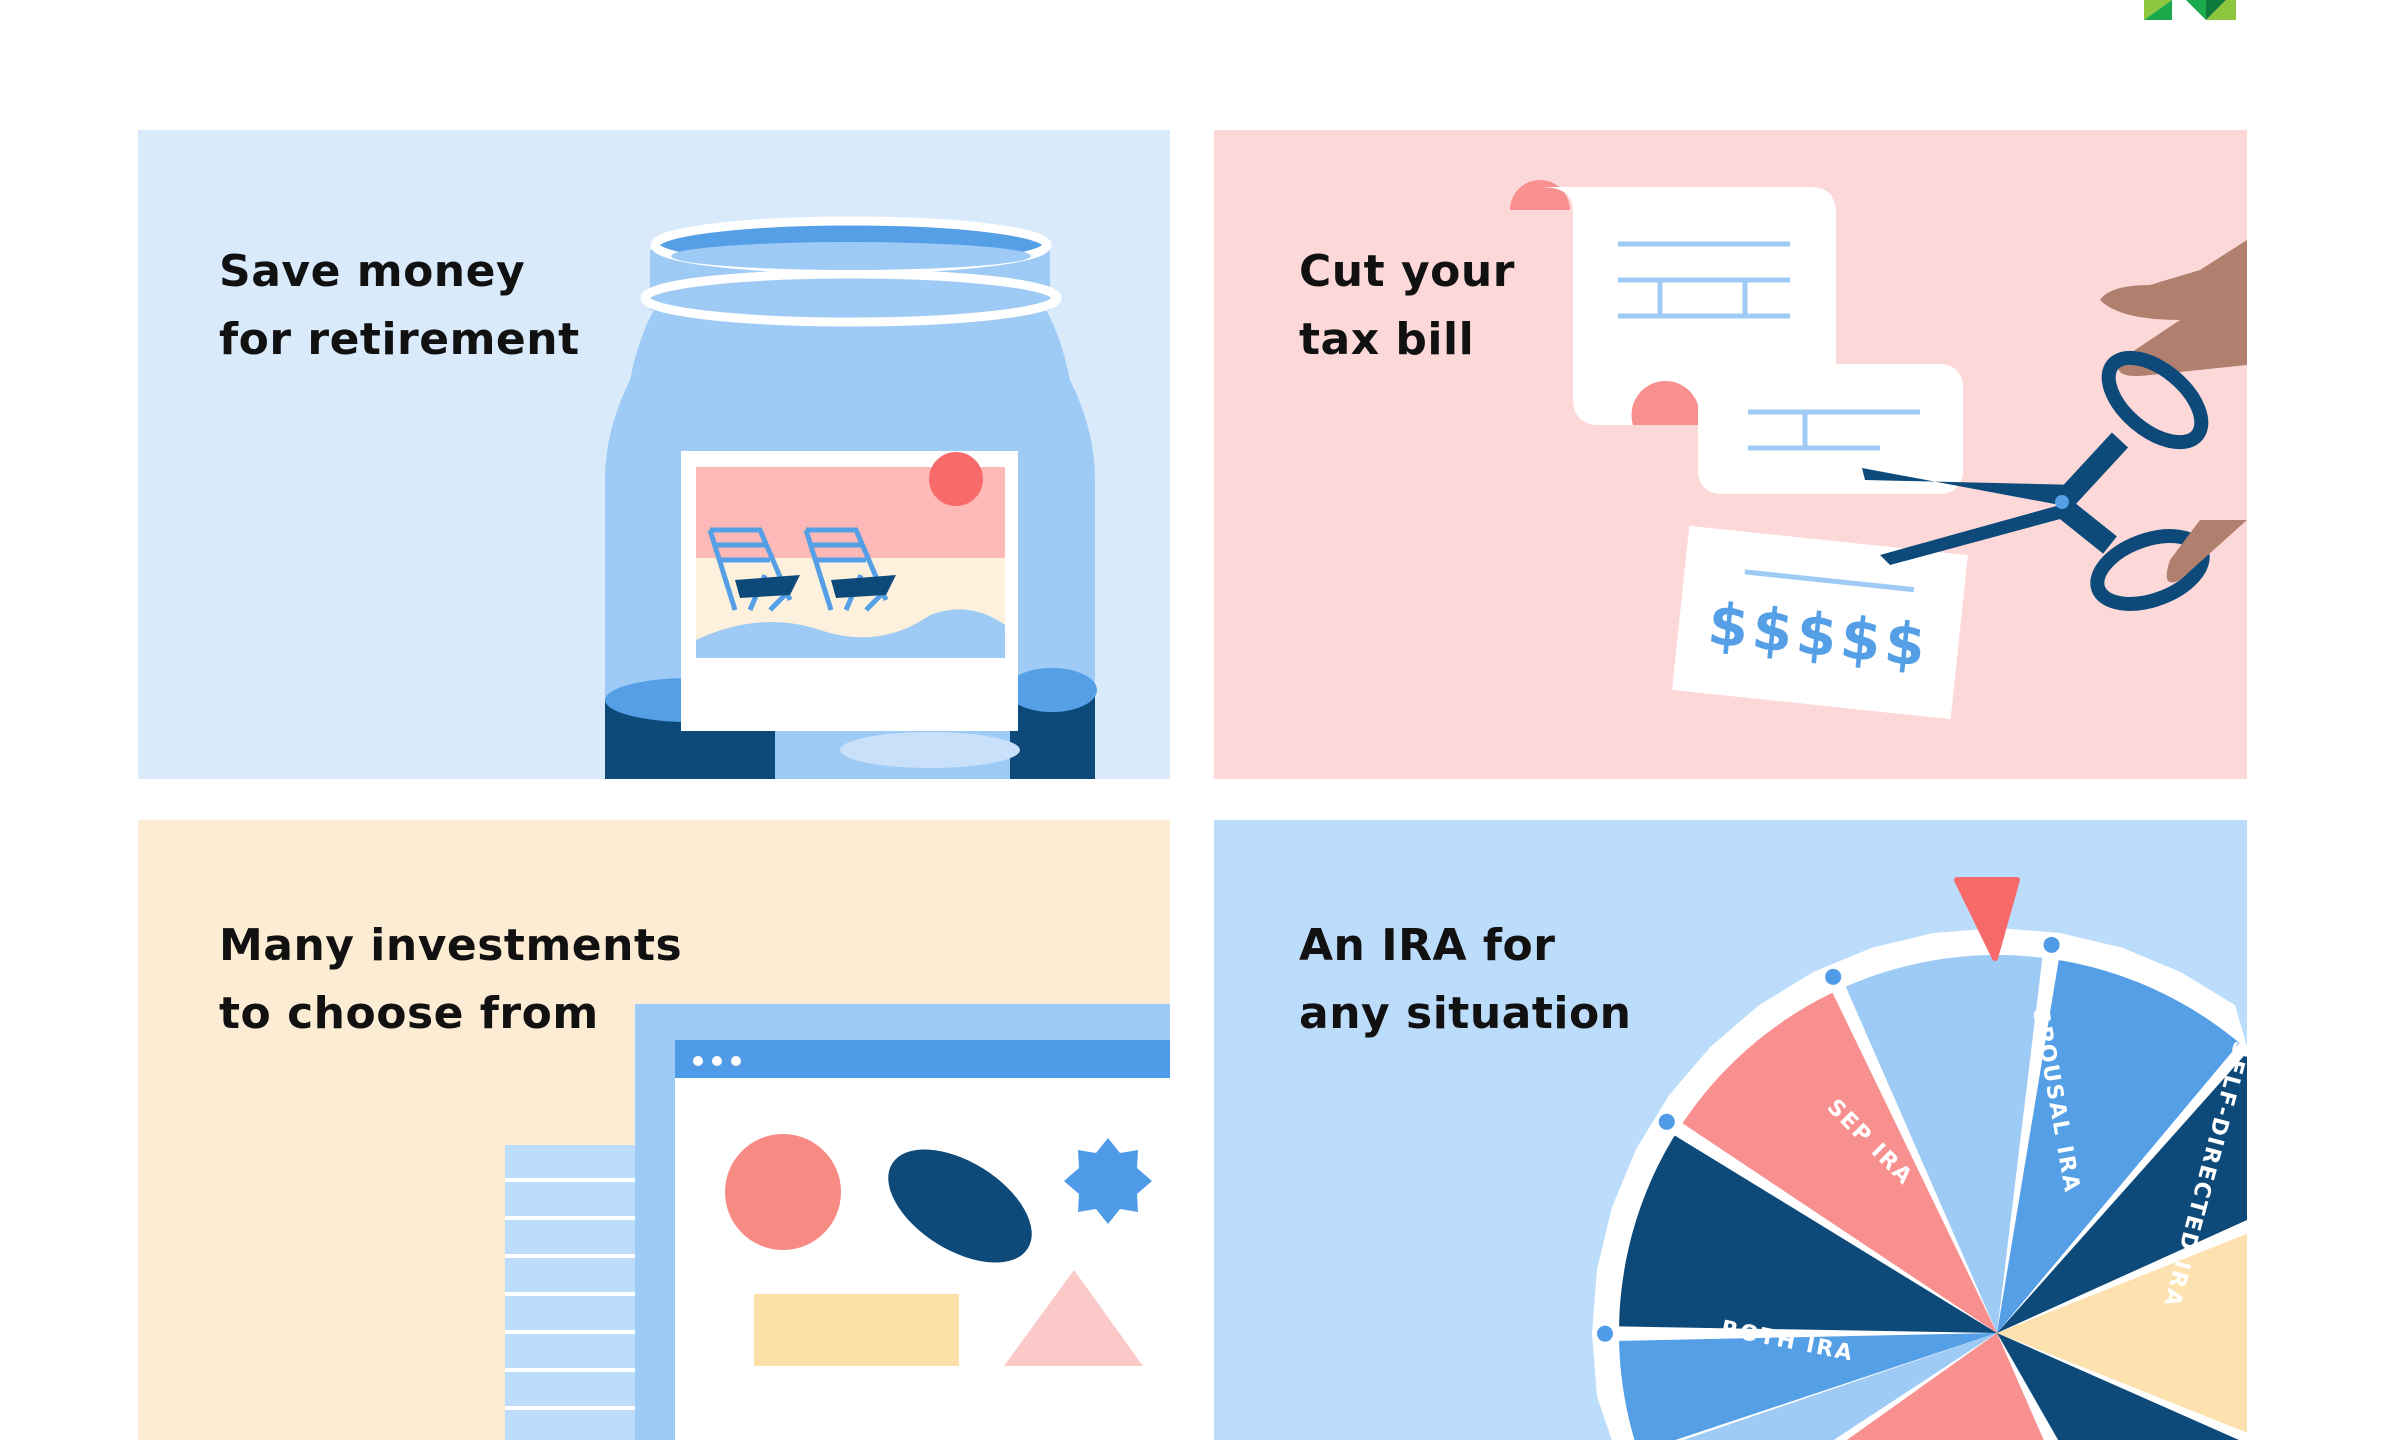 The image size is (2400, 1440). What do you see at coordinates (399, 339) in the screenshot?
I see `title-line: for retirement` at bounding box center [399, 339].